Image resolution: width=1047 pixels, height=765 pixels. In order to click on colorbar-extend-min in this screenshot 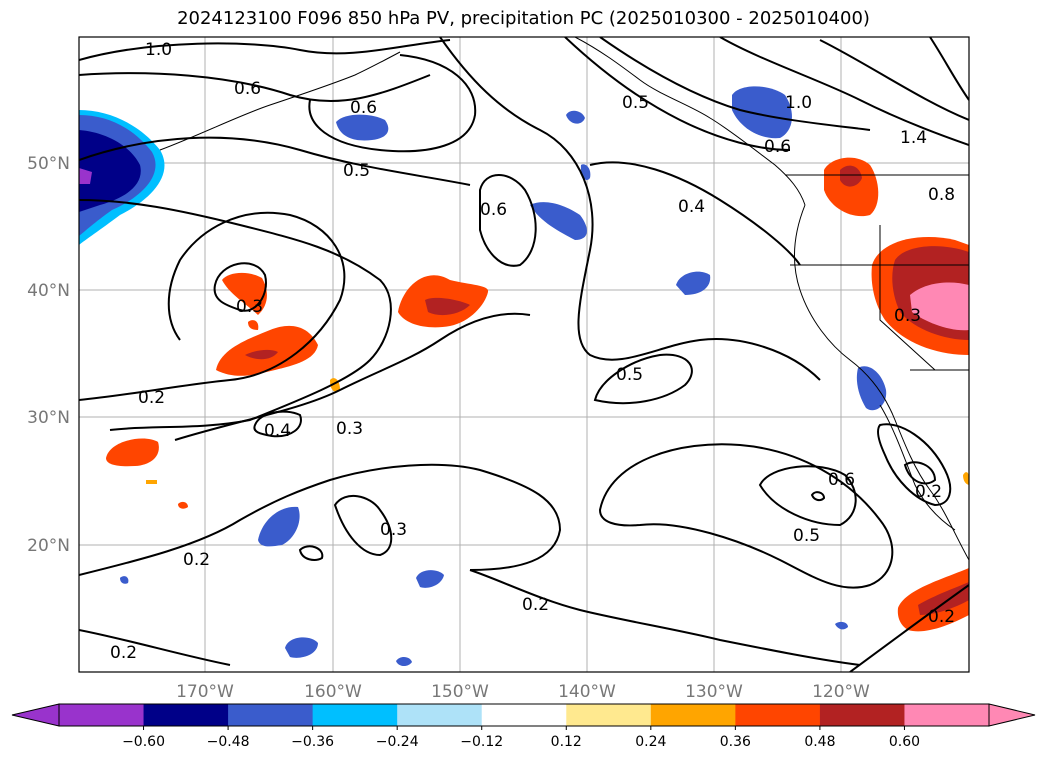, I will do `click(35, 715)`.